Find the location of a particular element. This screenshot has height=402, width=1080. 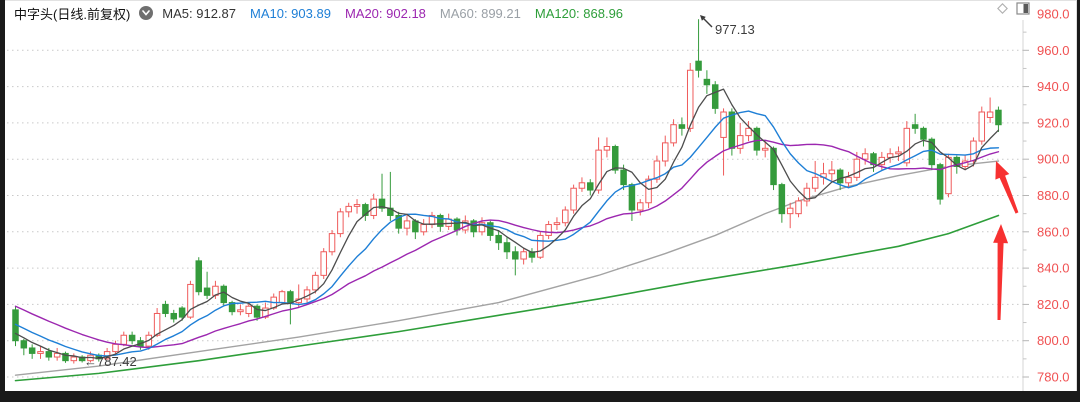

ma-label: MA60: 899.21 is located at coordinates (480, 13).